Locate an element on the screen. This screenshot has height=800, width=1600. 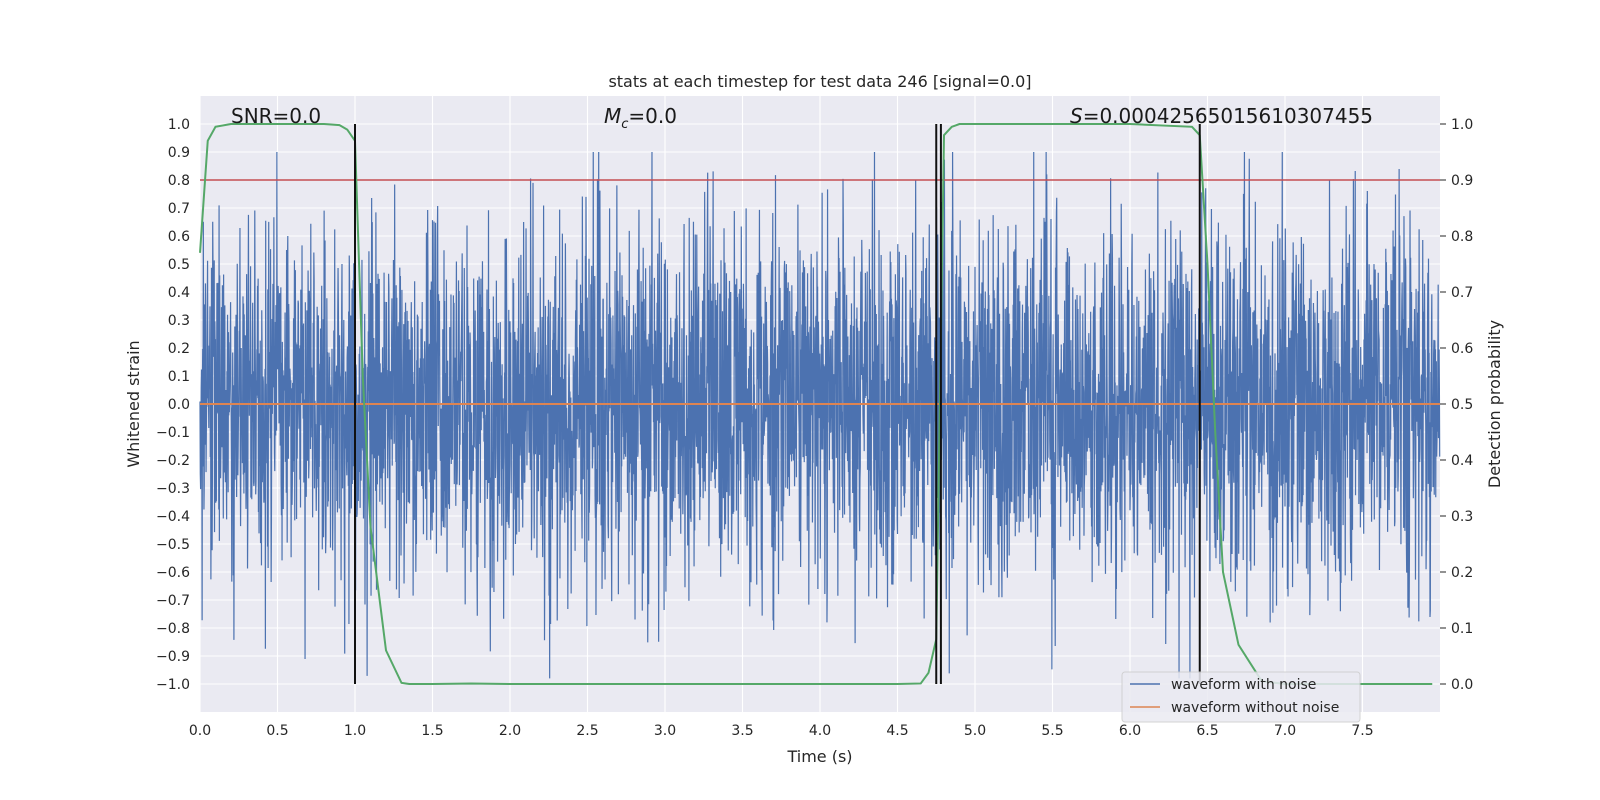
y-tick-label: 1.0 is located at coordinates (179, 125).